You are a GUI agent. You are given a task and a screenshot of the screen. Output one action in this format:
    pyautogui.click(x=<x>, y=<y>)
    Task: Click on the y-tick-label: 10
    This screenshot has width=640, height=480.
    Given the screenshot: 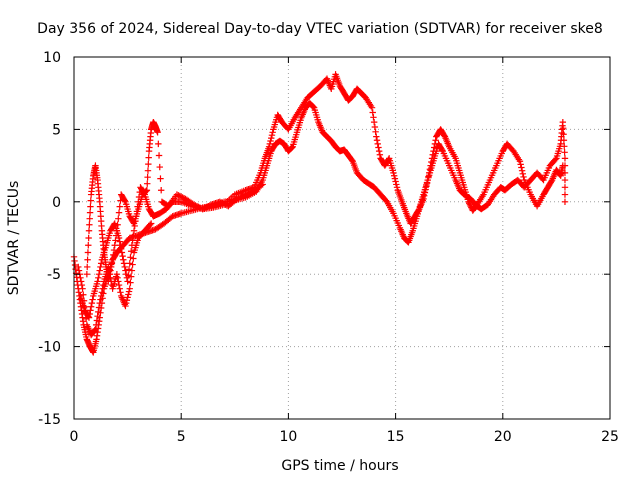 What is the action you would take?
    pyautogui.click(x=52, y=58)
    